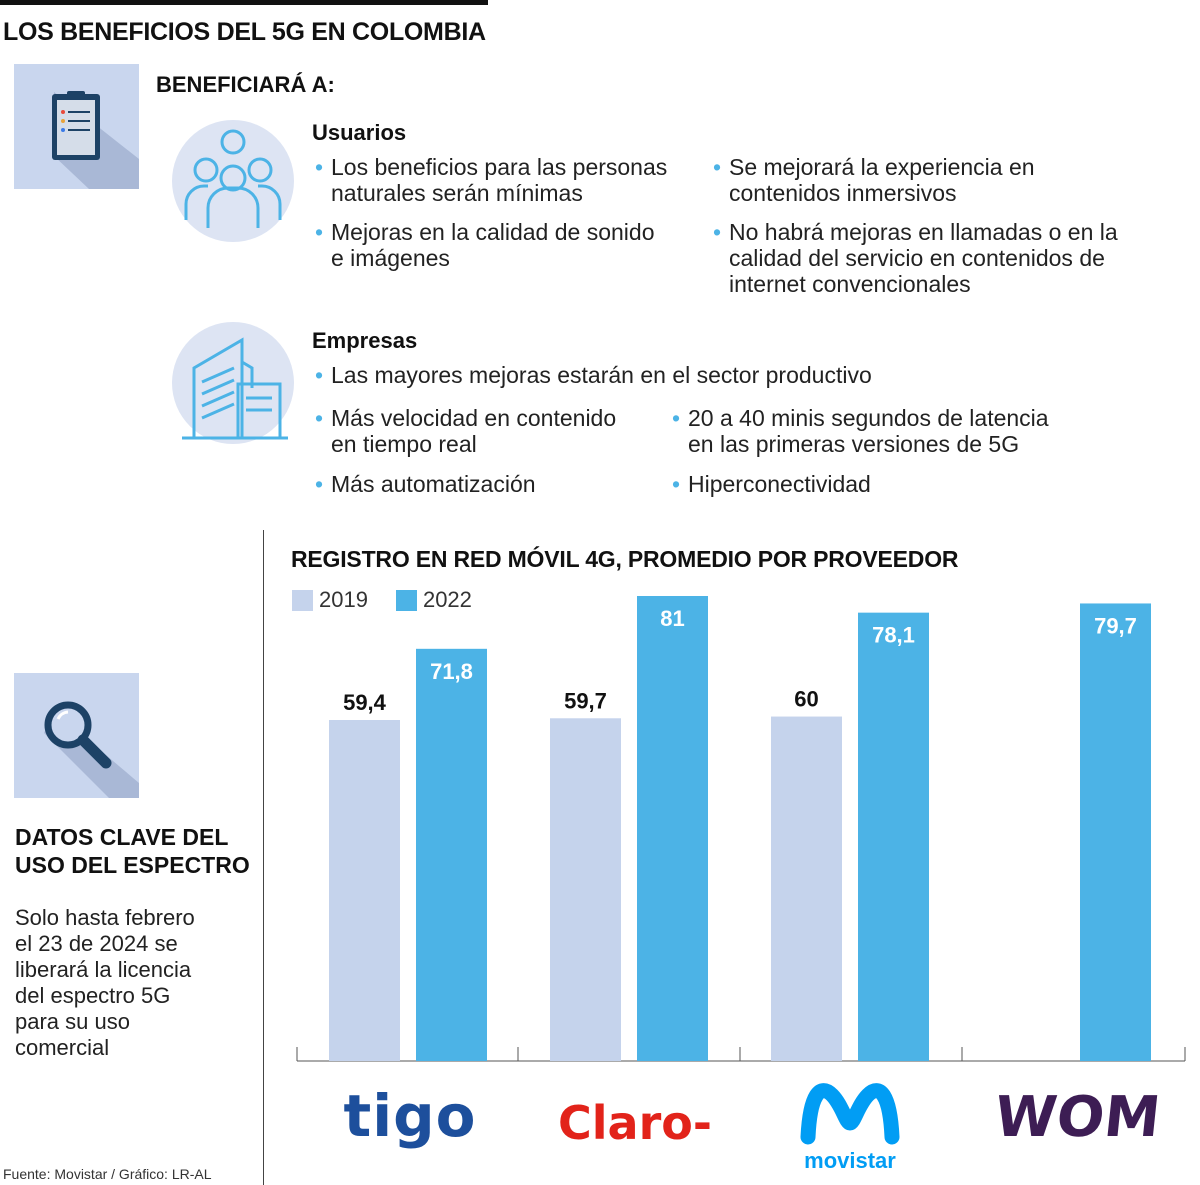 The width and height of the screenshot is (1200, 1185). What do you see at coordinates (233, 181) in the screenshot?
I see `people-group-icon` at bounding box center [233, 181].